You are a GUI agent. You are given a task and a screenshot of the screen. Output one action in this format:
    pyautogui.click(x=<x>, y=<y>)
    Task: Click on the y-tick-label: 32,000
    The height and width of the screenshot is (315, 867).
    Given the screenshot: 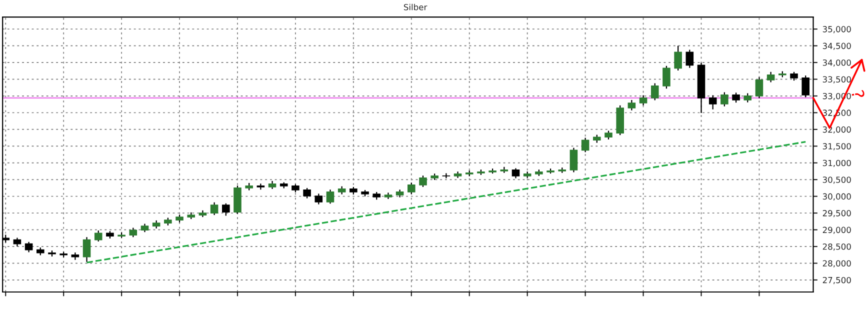 What is the action you would take?
    pyautogui.click(x=836, y=130)
    